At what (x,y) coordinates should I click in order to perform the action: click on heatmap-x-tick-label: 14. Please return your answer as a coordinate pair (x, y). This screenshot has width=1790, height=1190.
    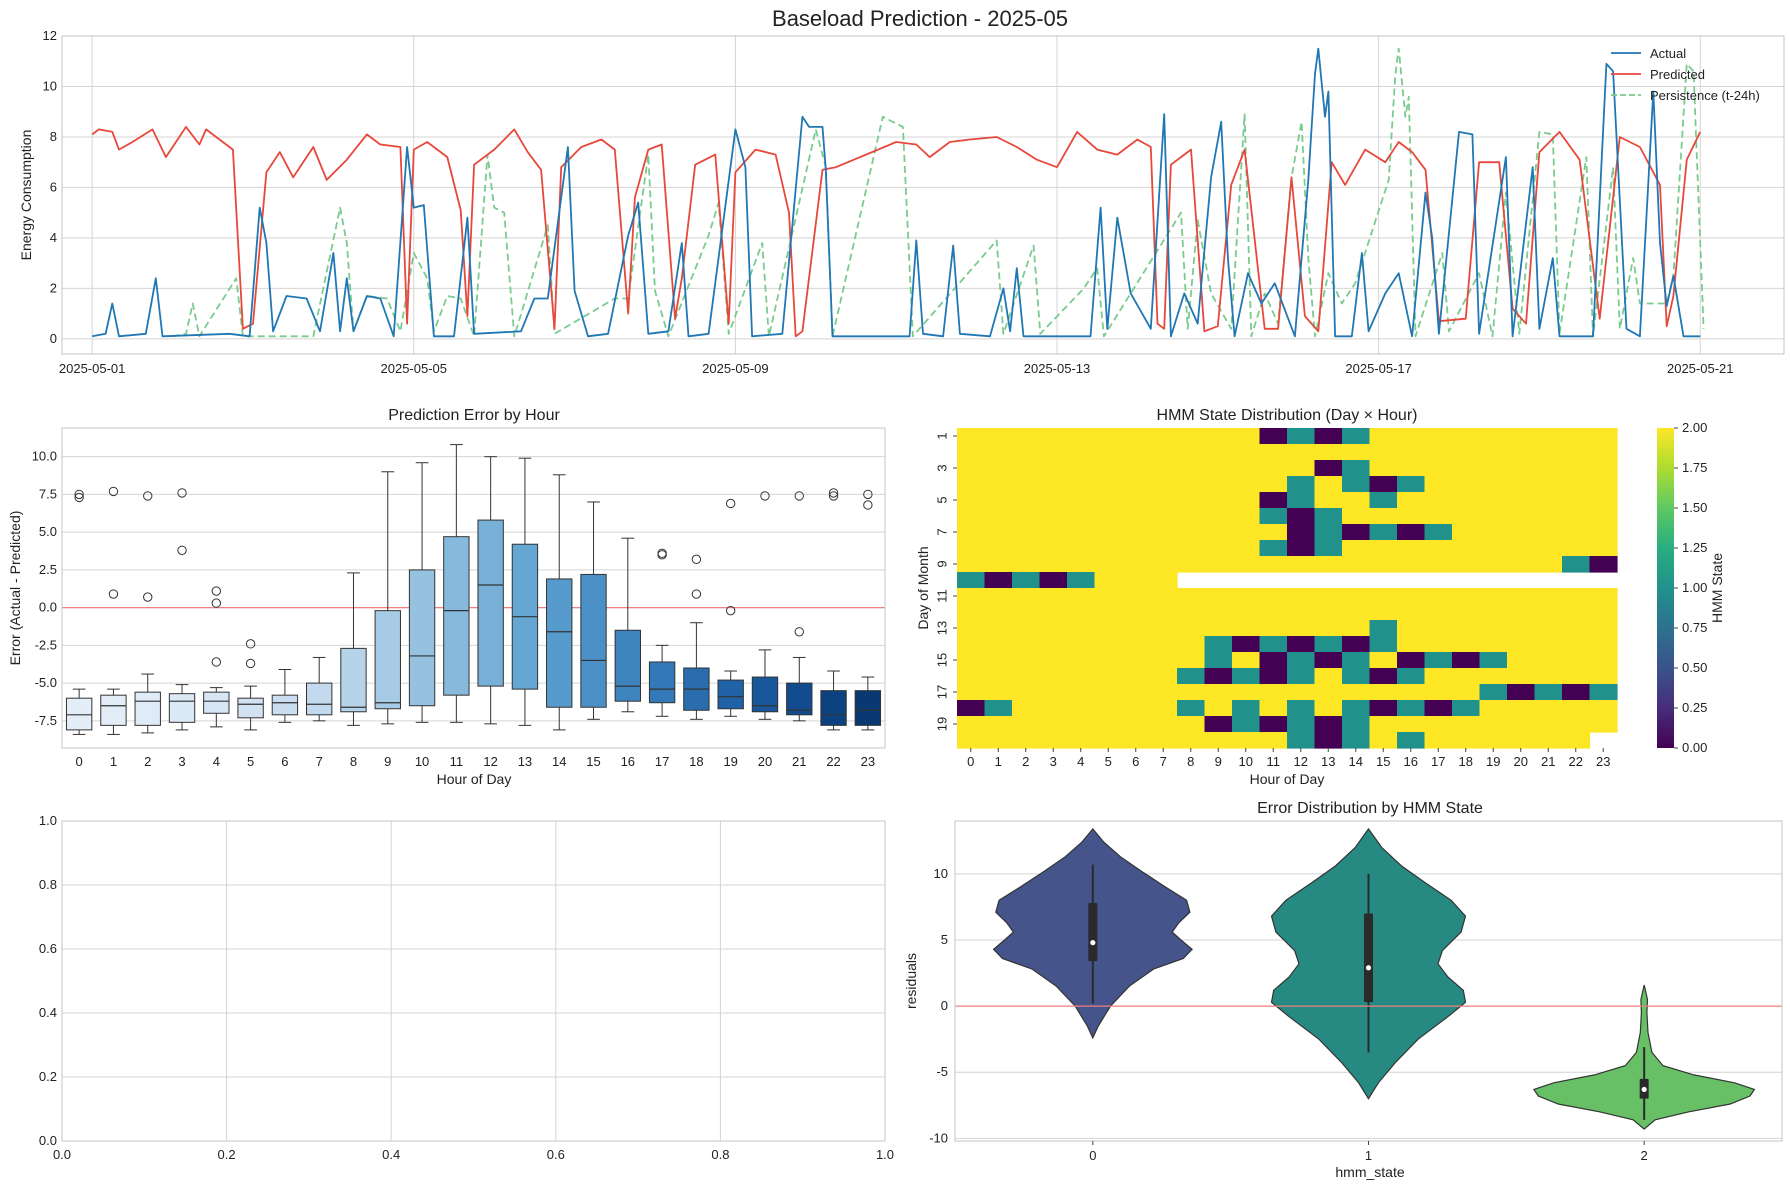
    Looking at the image, I should click on (1356, 761).